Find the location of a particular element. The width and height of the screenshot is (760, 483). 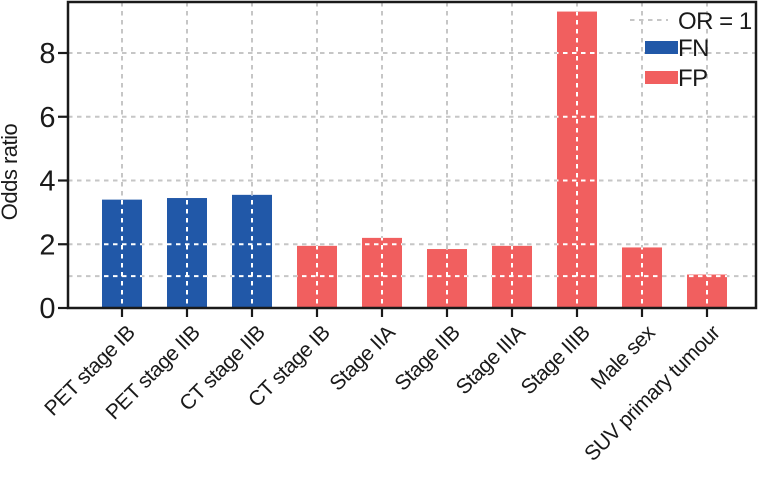

legend-label: OR = 1 is located at coordinates (715, 21).